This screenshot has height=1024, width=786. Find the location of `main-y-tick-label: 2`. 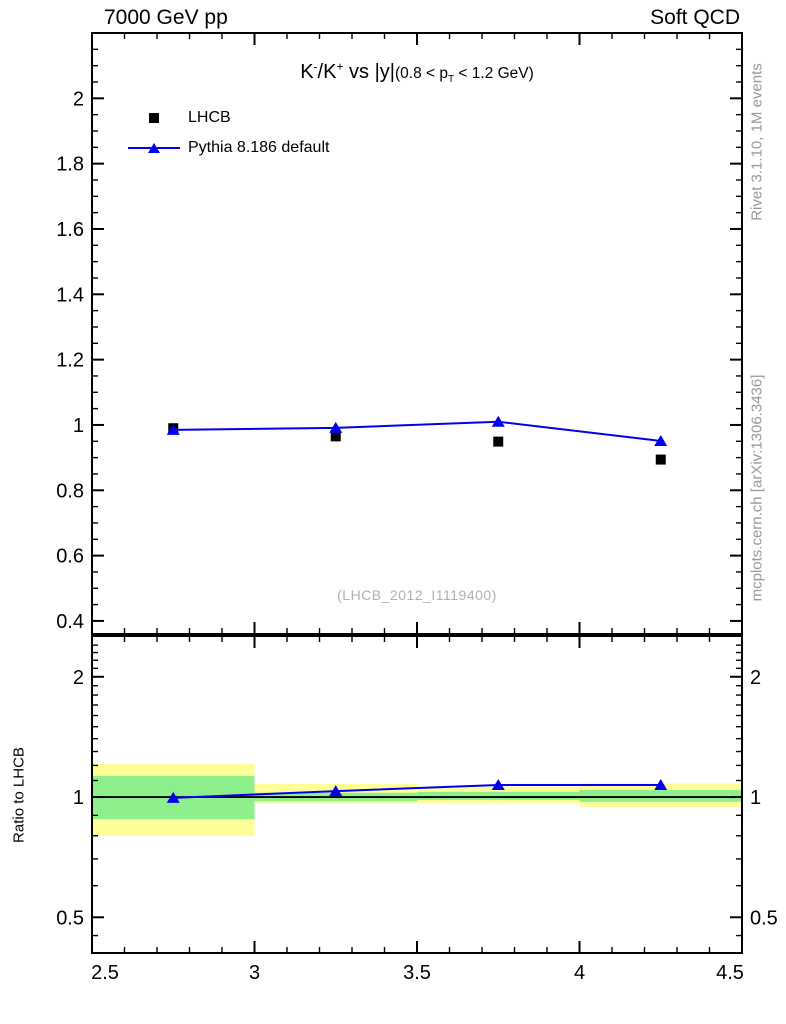

main-y-tick-label: 2 is located at coordinates (78, 99).